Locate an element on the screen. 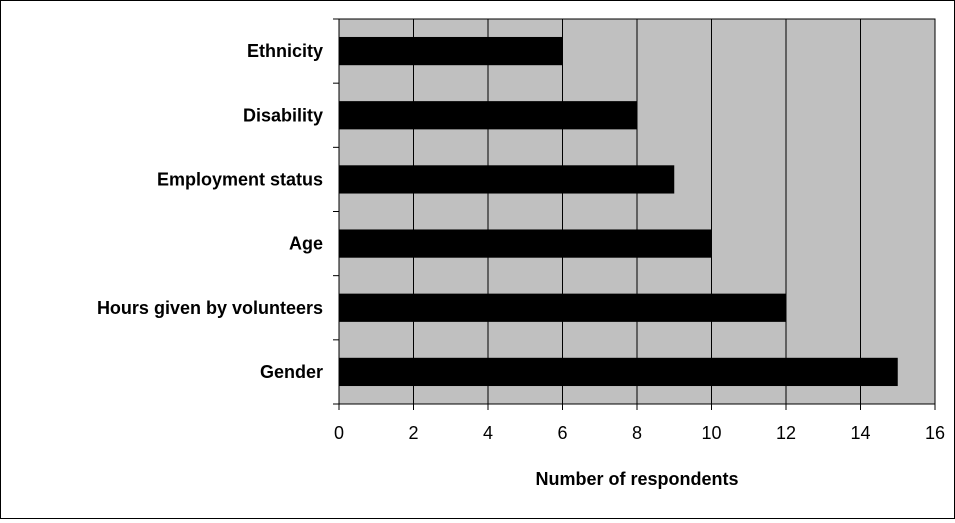 Image resolution: width=955 pixels, height=523 pixels. x-tick-label: 16 is located at coordinates (935, 433).